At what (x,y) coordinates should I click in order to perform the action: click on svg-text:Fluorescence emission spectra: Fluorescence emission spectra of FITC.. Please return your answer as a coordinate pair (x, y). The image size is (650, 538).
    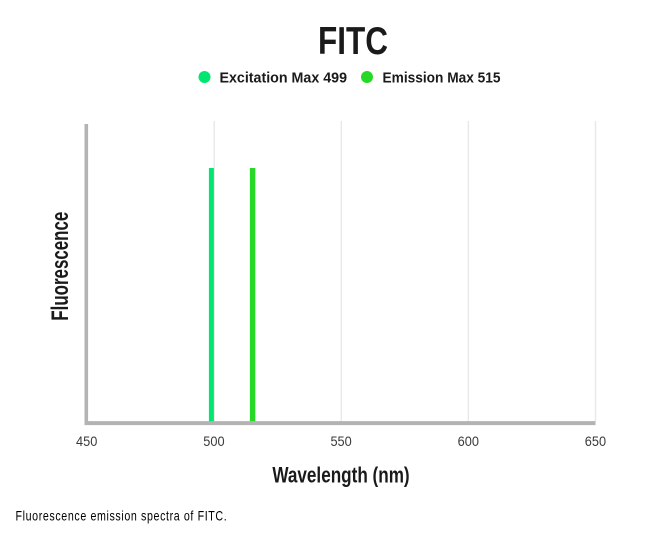
    Looking at the image, I should click on (122, 516).